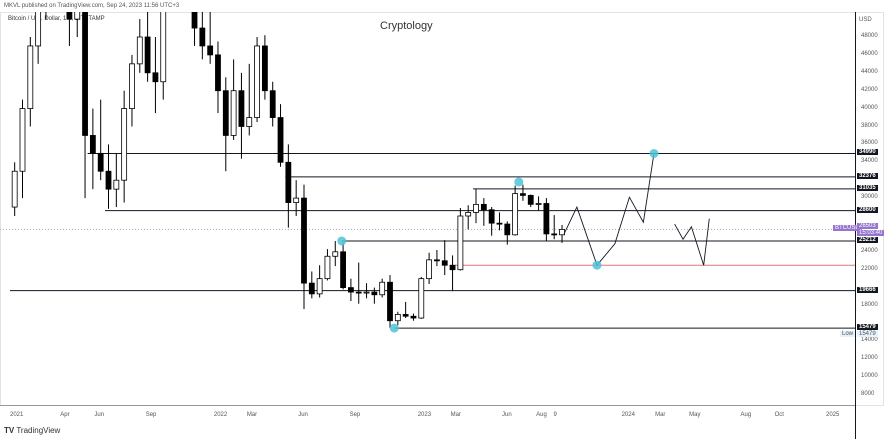 The width and height of the screenshot is (884, 439). Describe the element at coordinates (869, 340) in the screenshot. I see `price-tick-label: 14000` at that location.